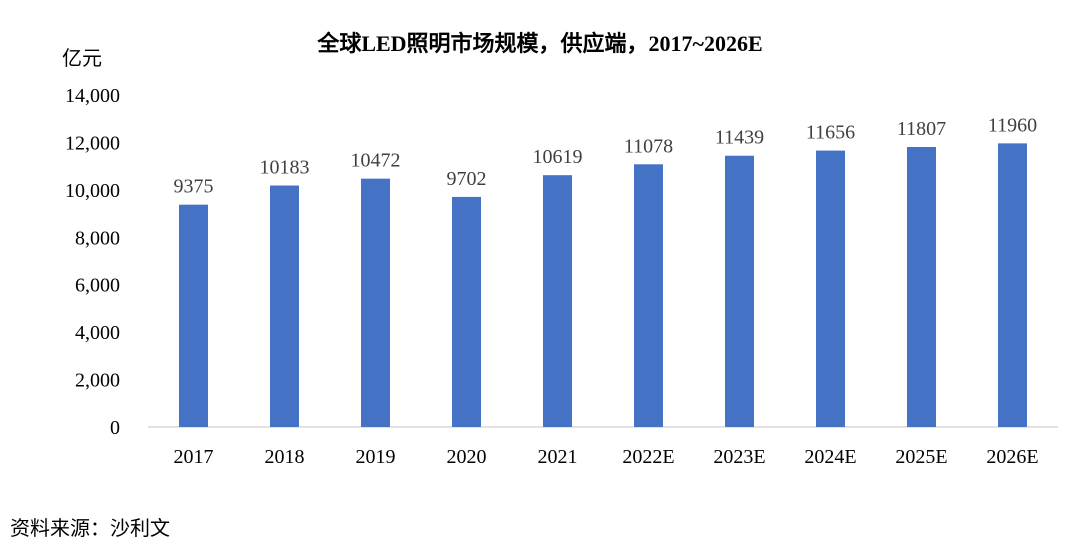  What do you see at coordinates (540, 43) in the screenshot?
I see `chart-title: 全球LED照明市场规模，供应端，2017~2026E` at bounding box center [540, 43].